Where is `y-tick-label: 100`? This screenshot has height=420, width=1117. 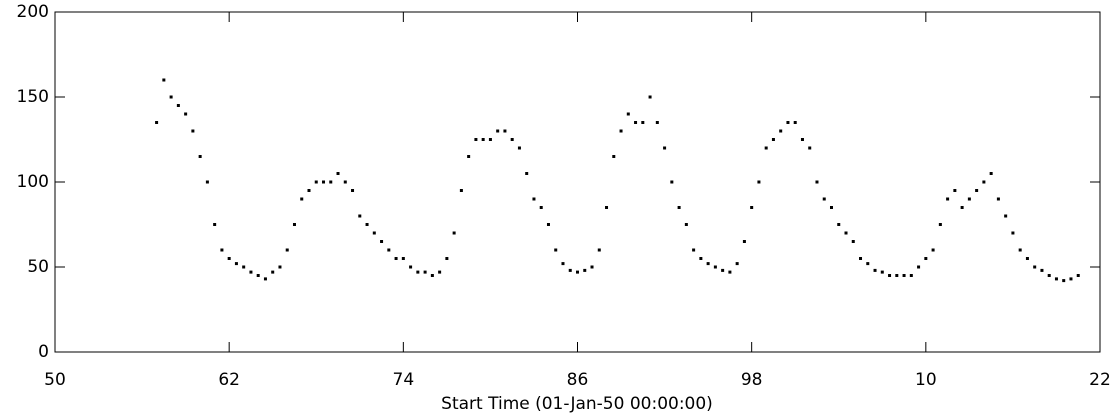
y-tick-label: 100 is located at coordinates (33, 182).